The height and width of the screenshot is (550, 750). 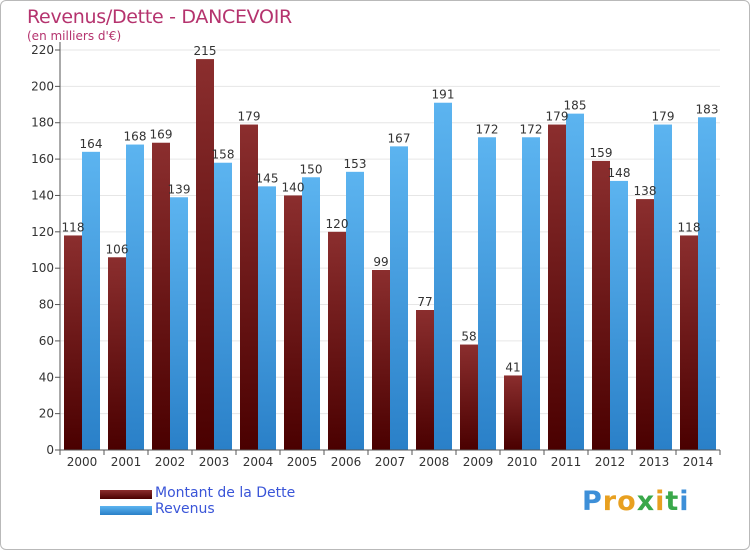 I want to click on x-tick-label: 2012, so click(x=610, y=462).